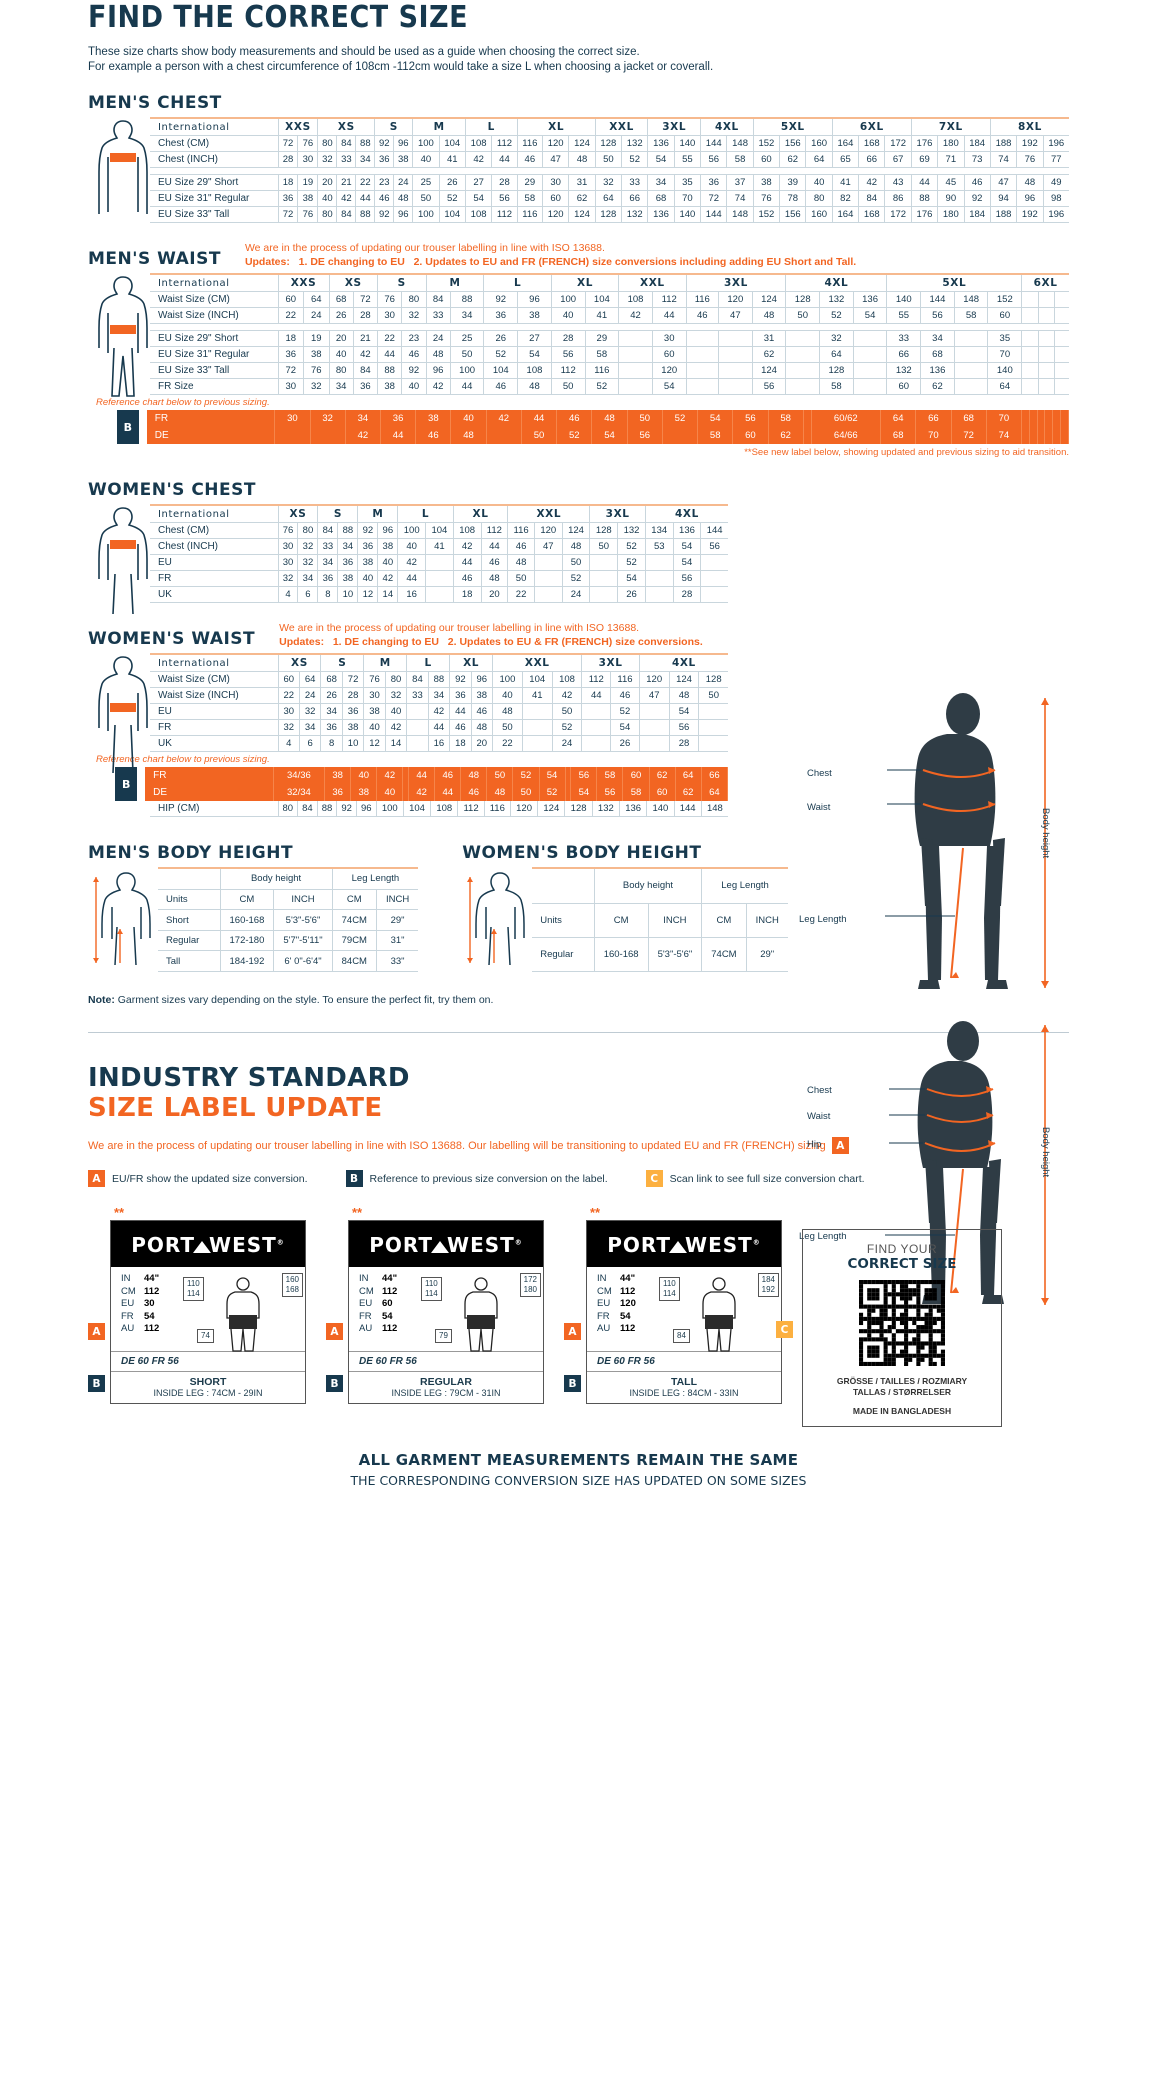  What do you see at coordinates (403, 159) in the screenshot?
I see `table-cell: 38` at bounding box center [403, 159].